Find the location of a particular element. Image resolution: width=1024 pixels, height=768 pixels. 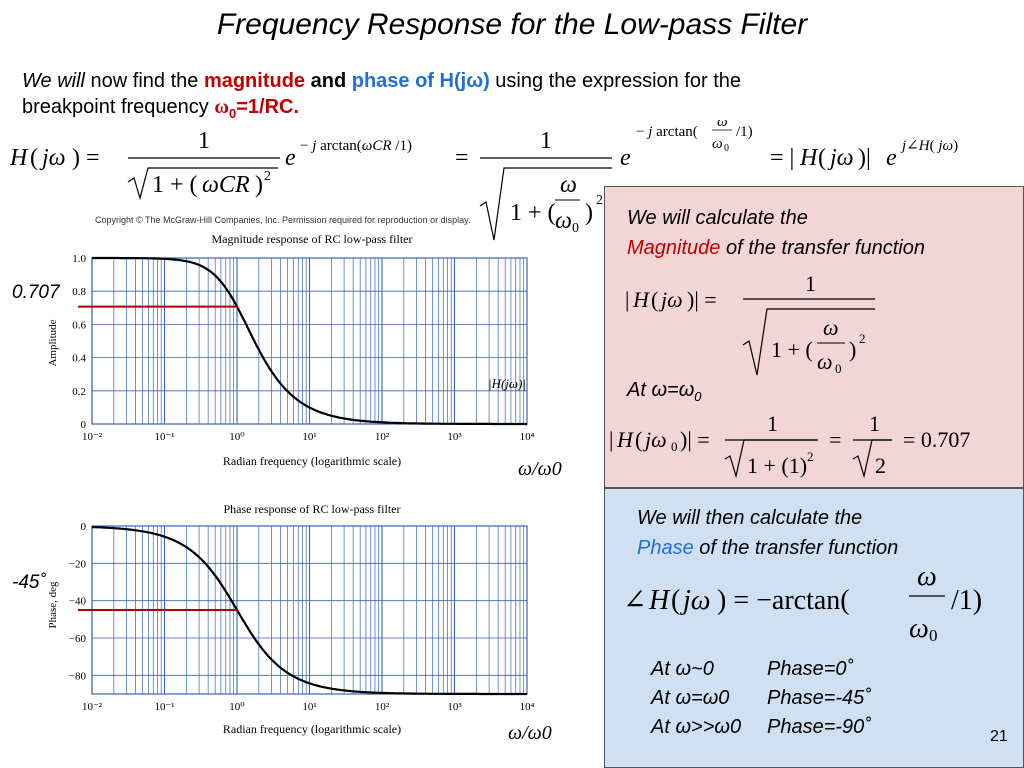

phase-row-value: Phase=0˚ is located at coordinates (810, 669).